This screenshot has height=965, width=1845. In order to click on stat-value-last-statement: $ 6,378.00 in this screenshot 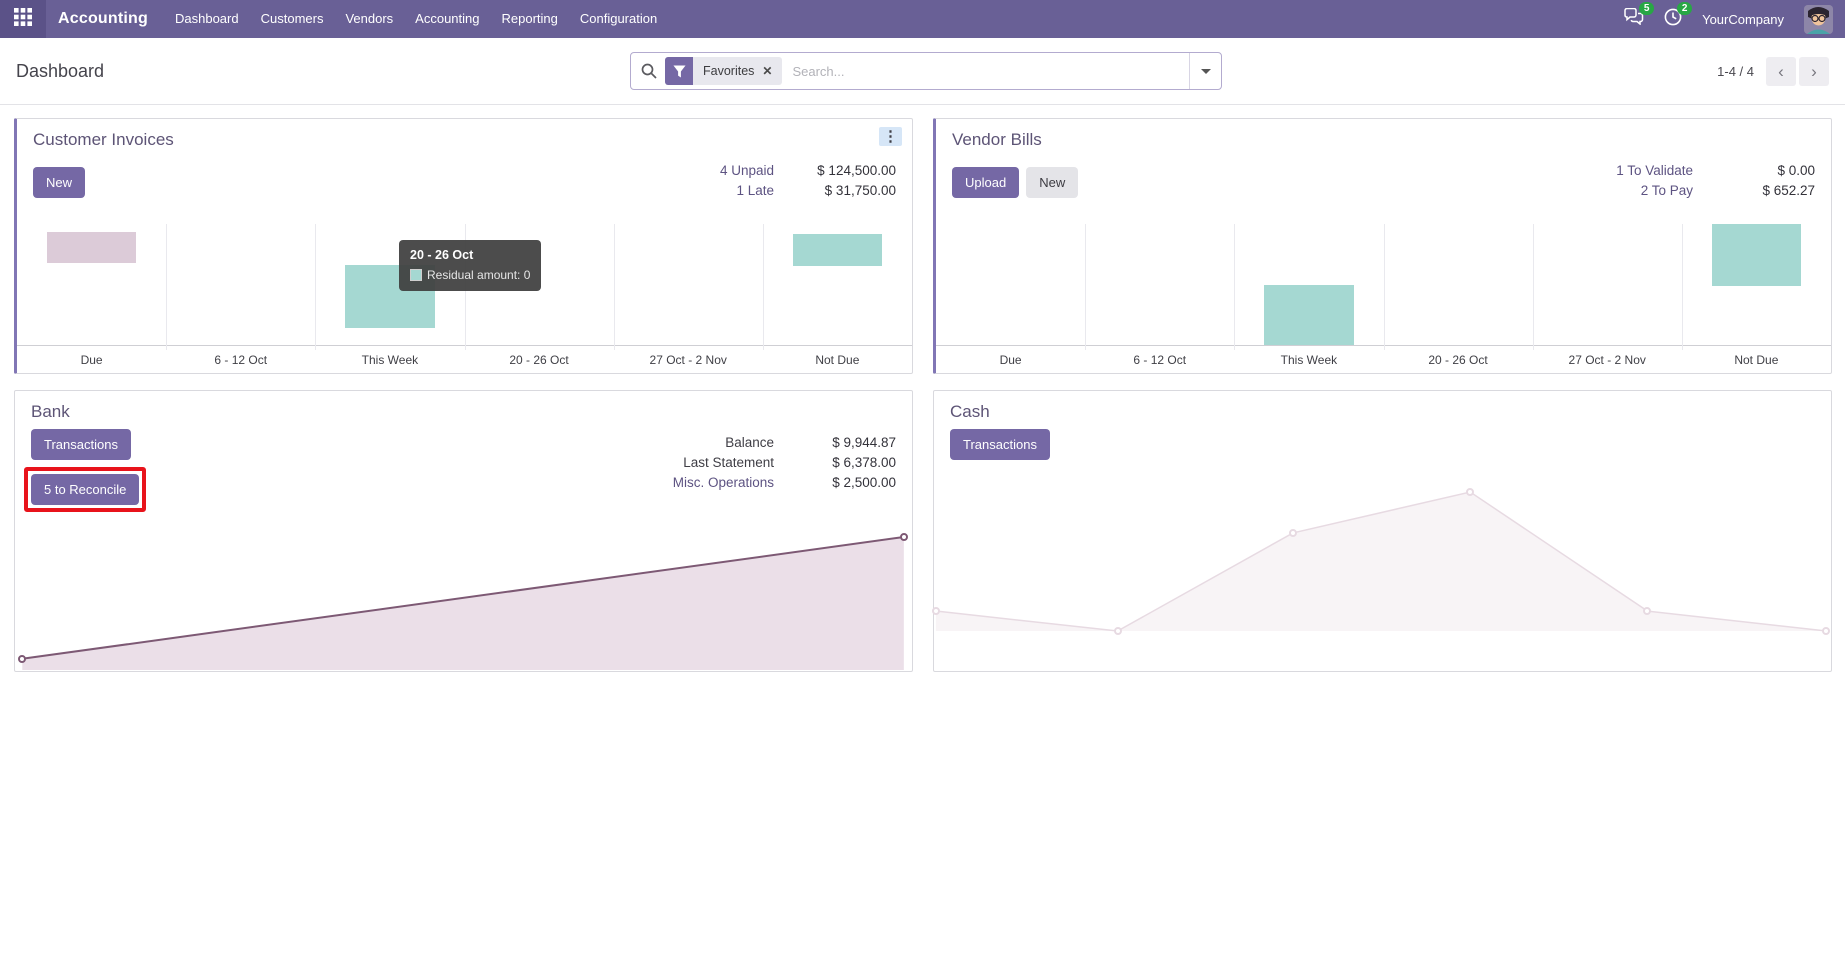, I will do `click(864, 462)`.